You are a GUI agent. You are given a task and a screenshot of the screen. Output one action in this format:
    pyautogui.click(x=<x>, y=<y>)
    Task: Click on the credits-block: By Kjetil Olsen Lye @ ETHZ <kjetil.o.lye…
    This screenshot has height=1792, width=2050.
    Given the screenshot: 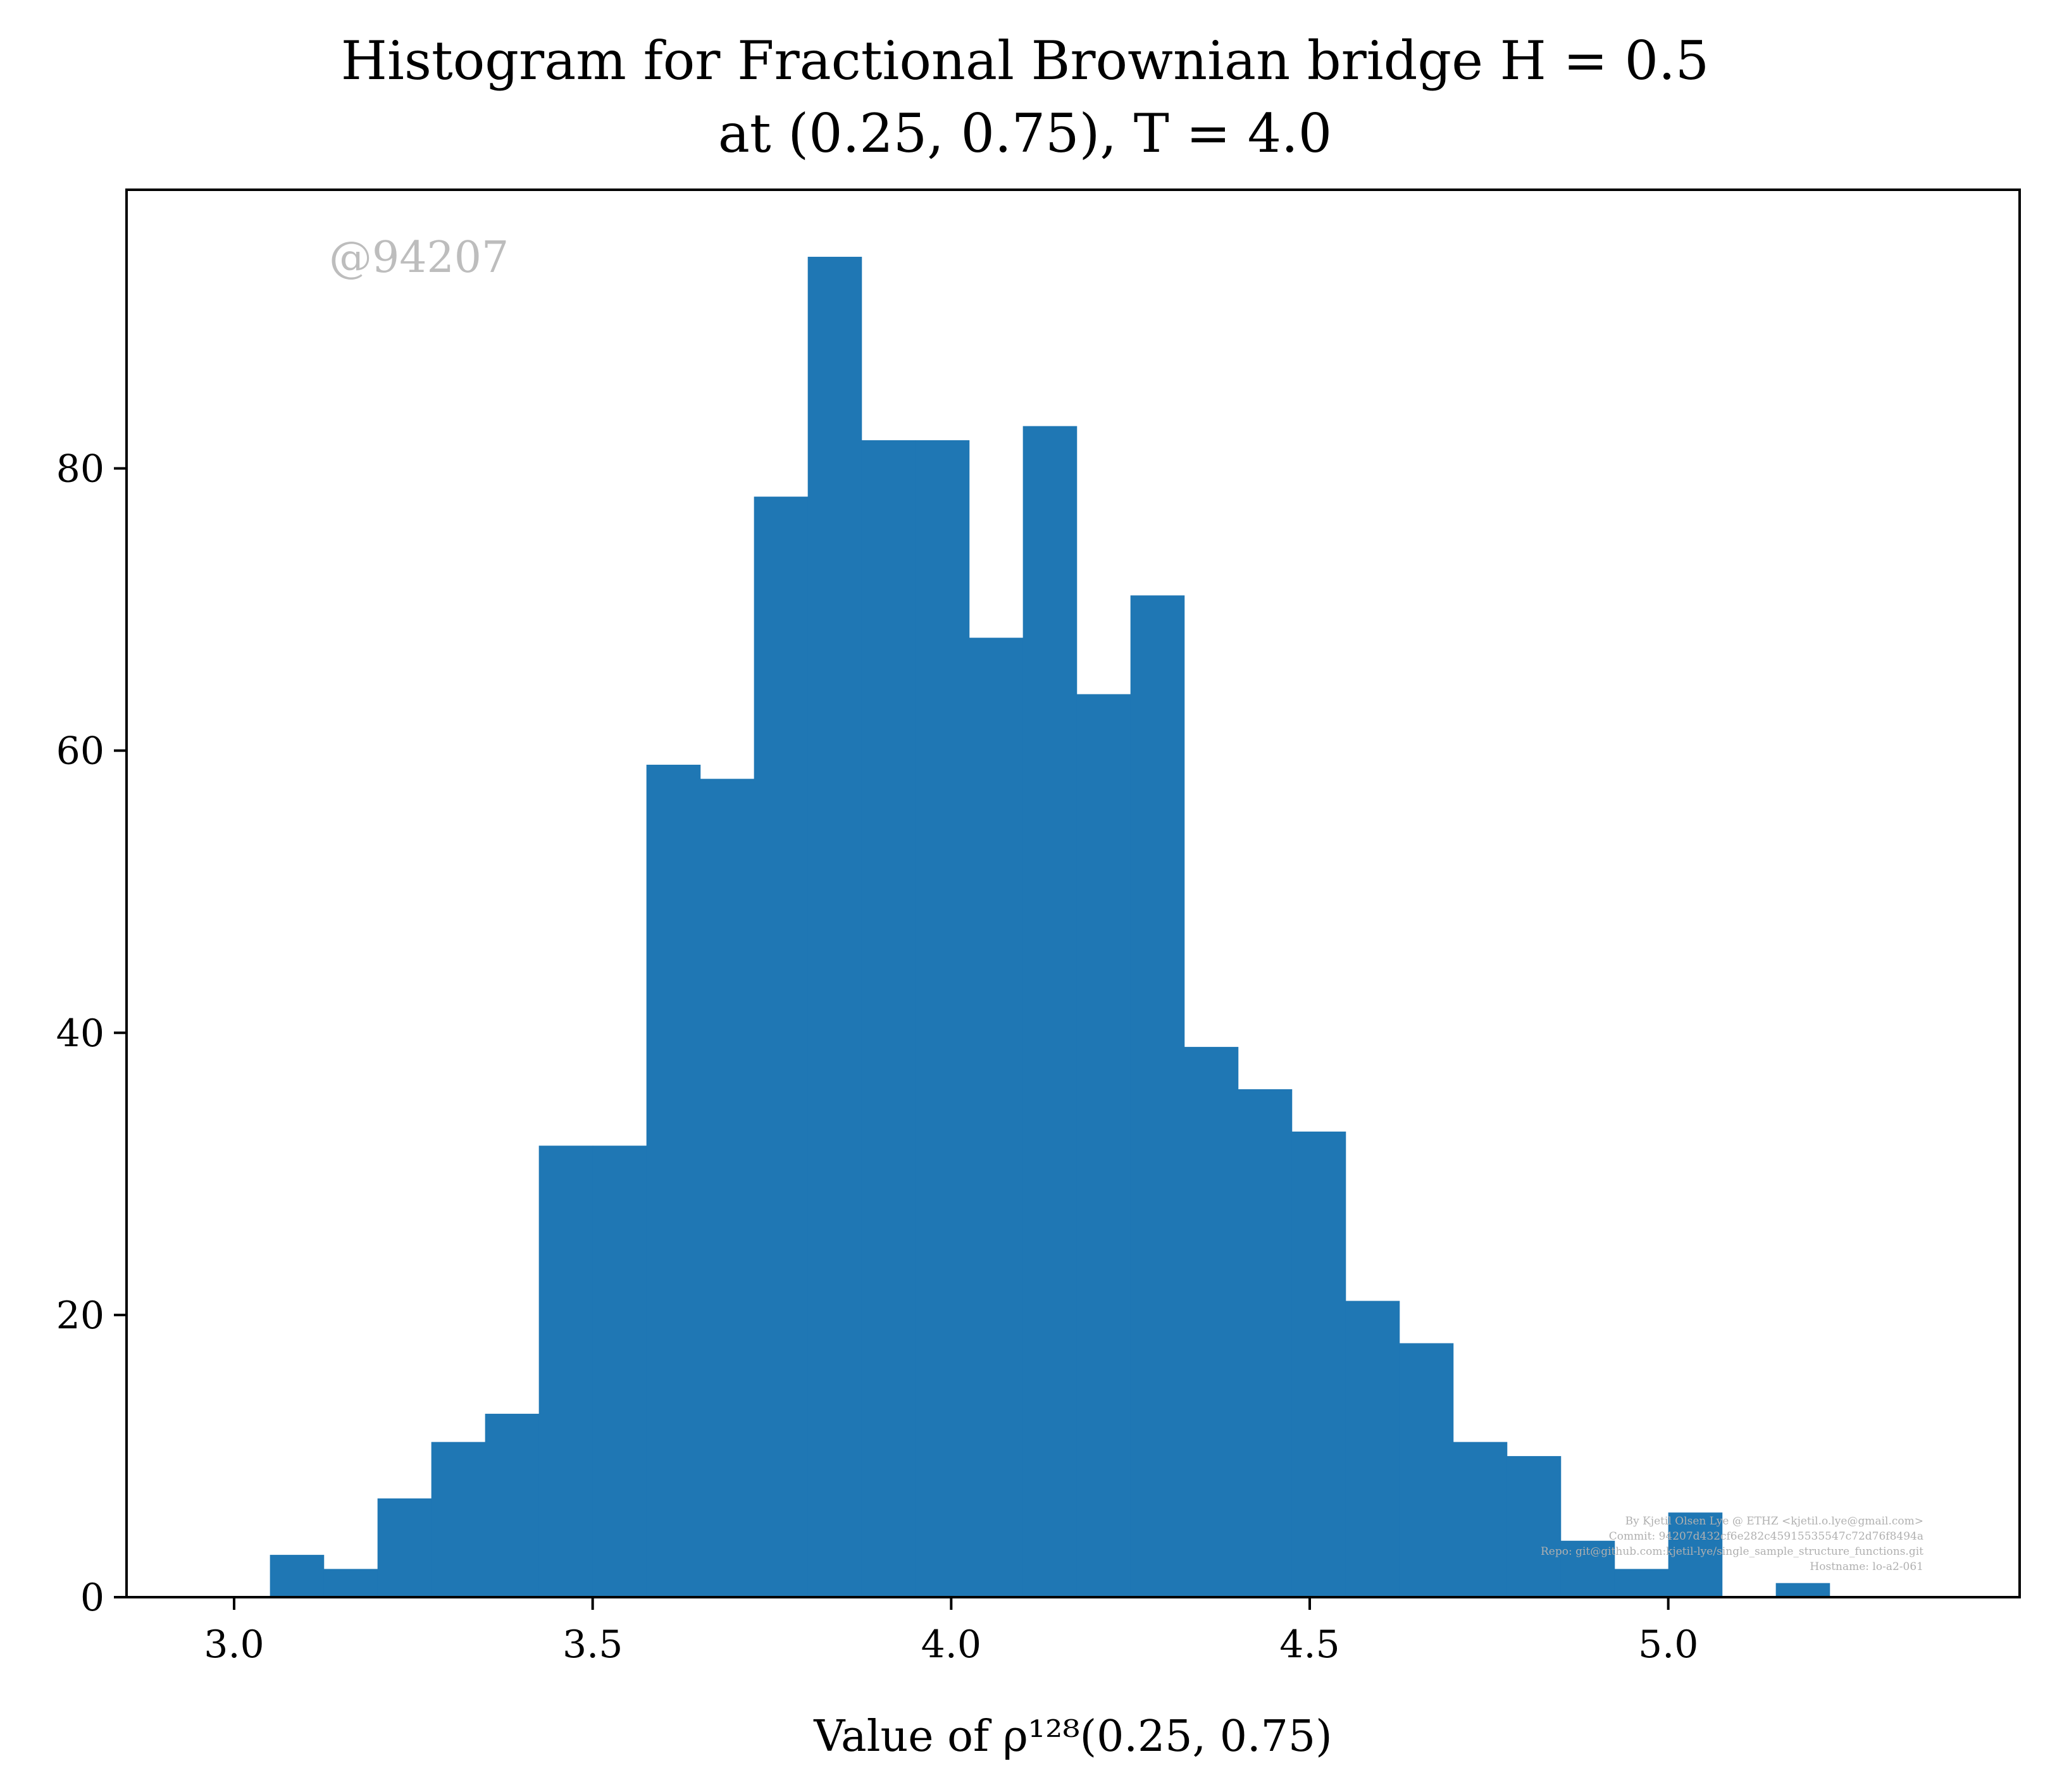 What is the action you would take?
    pyautogui.click(x=1732, y=1544)
    